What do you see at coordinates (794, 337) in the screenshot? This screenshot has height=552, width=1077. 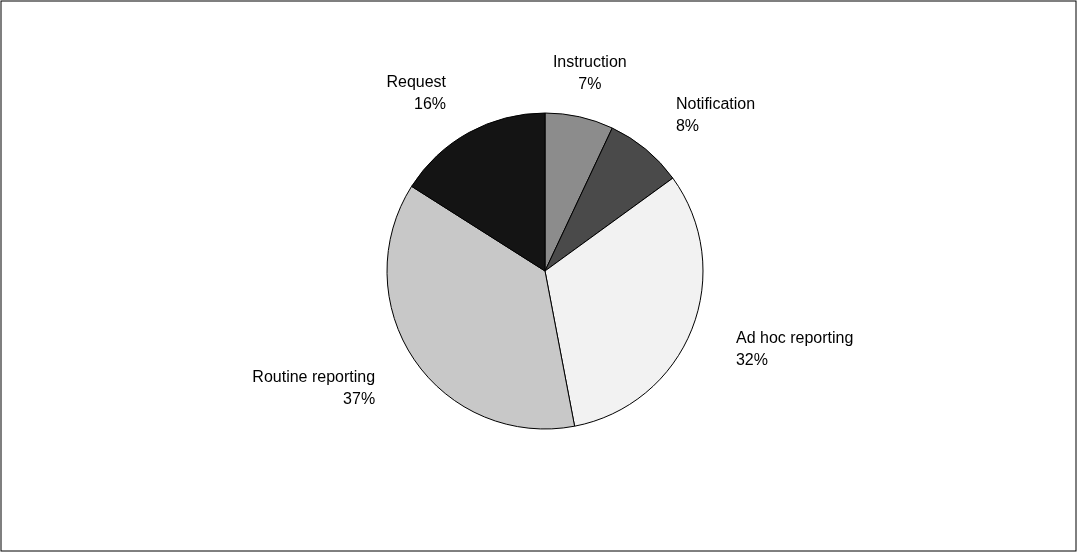 I see `slice-label: Ad hoc reporting` at bounding box center [794, 337].